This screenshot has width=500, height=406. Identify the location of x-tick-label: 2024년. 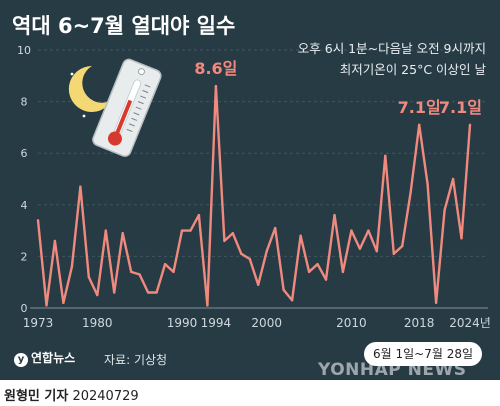
(470, 323).